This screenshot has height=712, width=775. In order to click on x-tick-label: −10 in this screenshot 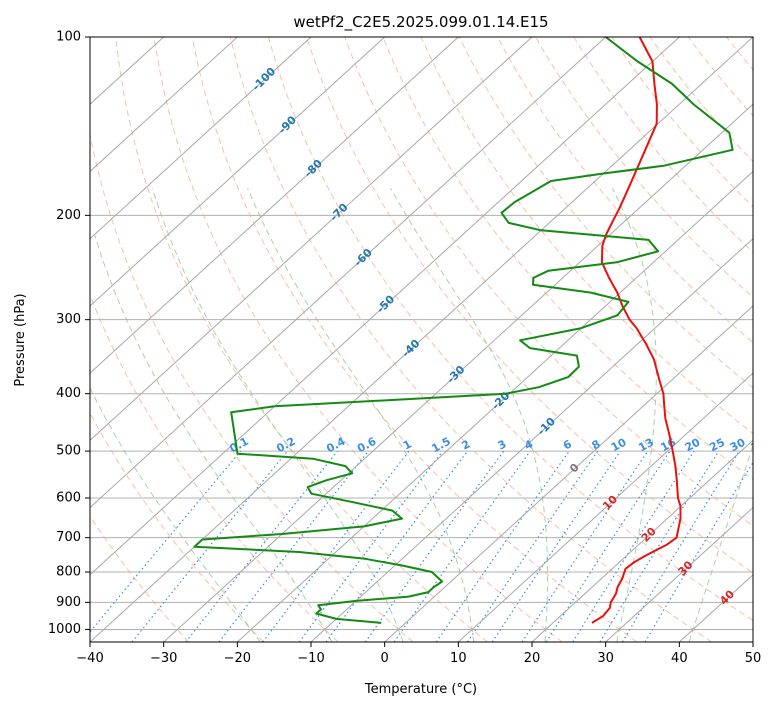, I will do `click(310, 658)`.